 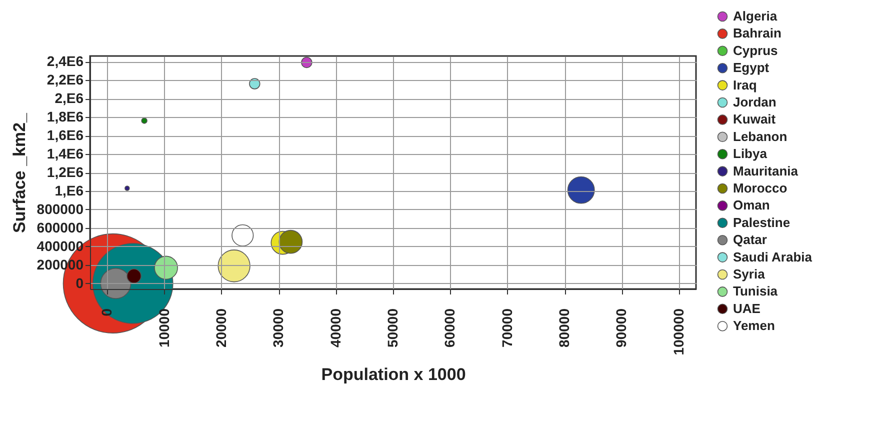 I want to click on y-tick-label: 800000, so click(x=60, y=208).